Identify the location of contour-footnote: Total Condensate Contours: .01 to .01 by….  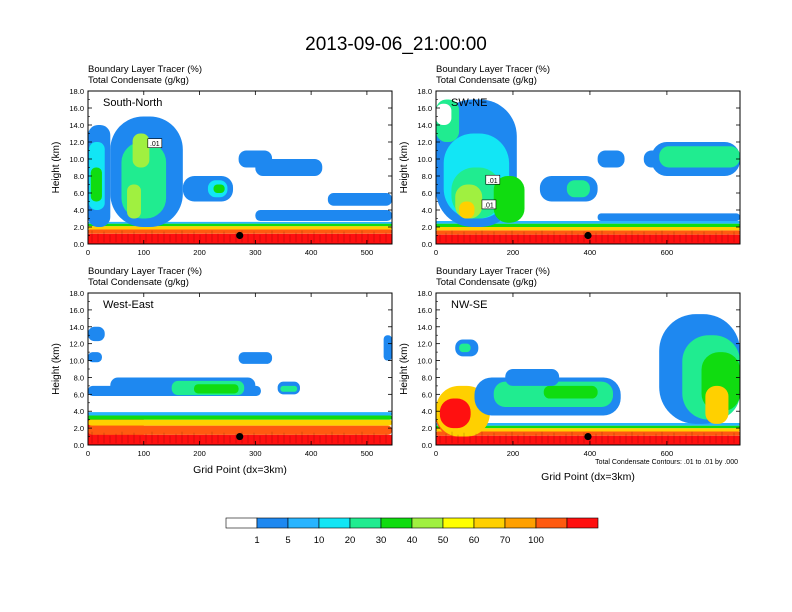
(666, 462).